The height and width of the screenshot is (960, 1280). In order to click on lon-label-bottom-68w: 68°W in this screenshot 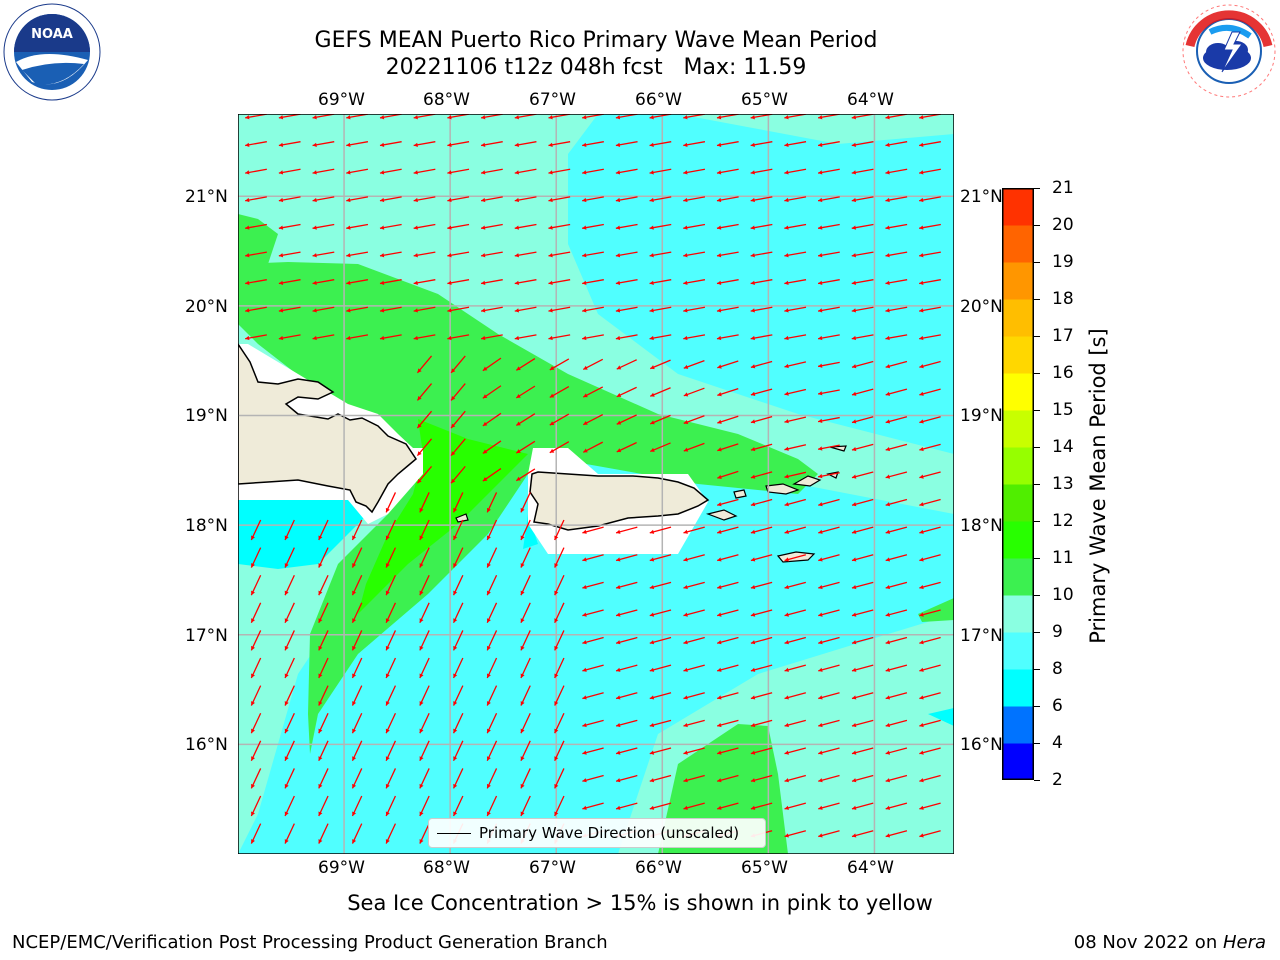, I will do `click(446, 868)`.